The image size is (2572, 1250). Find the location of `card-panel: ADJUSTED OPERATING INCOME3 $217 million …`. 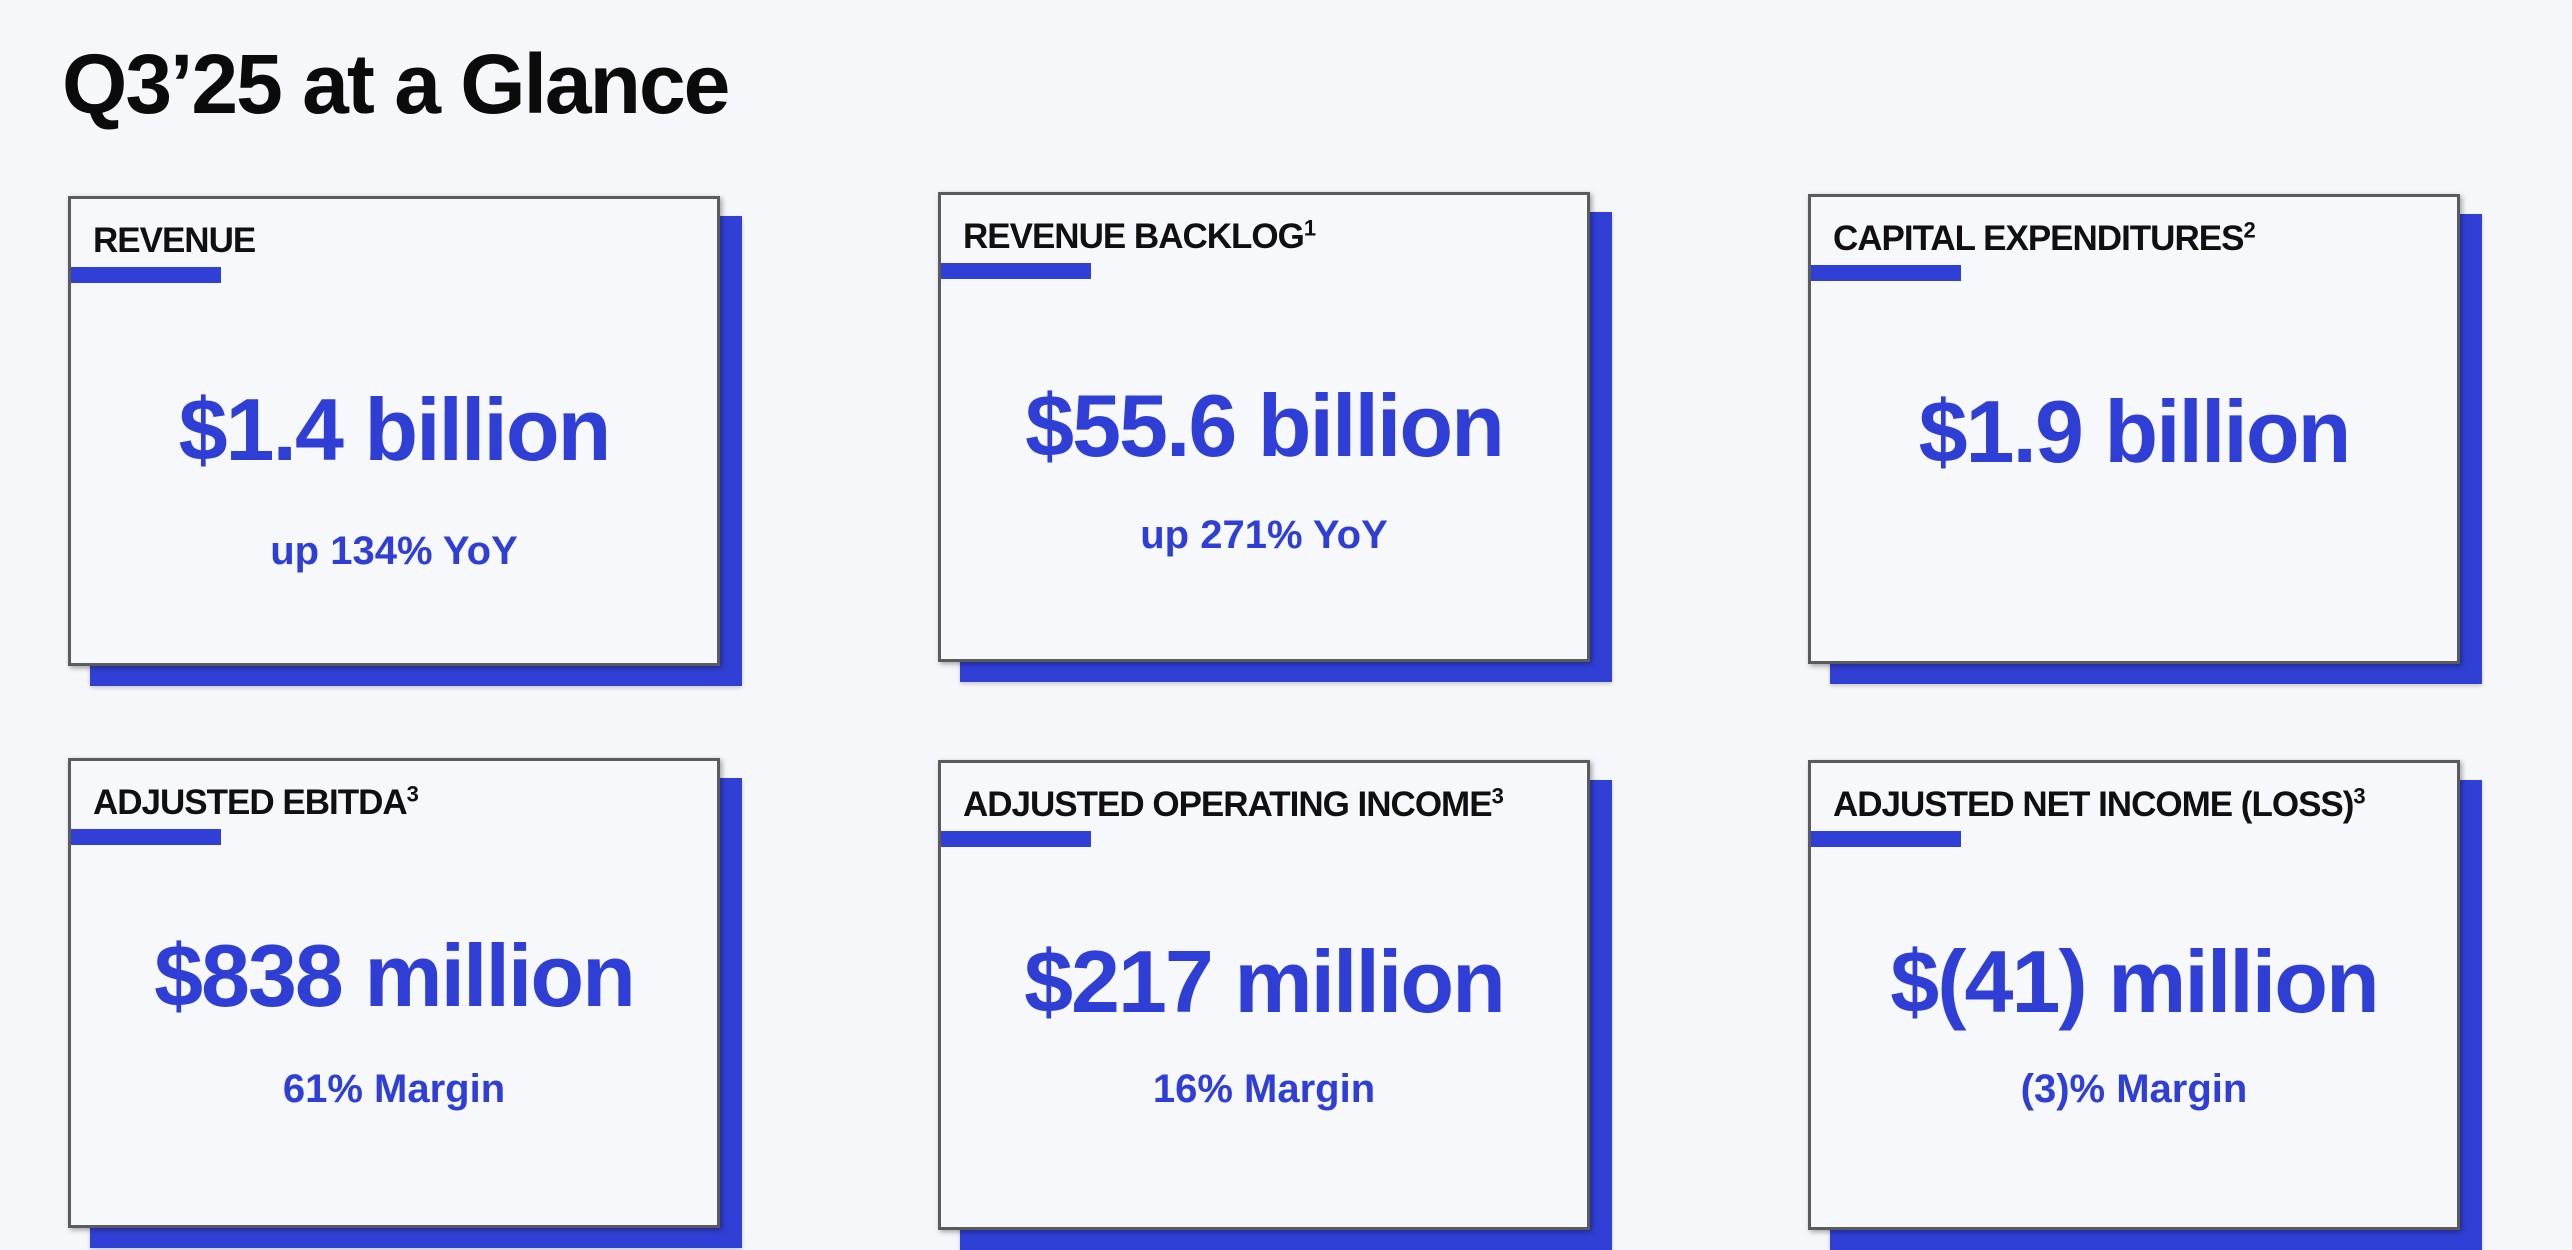

card-panel: ADJUSTED OPERATING INCOME3 $217 million … is located at coordinates (1264, 995).